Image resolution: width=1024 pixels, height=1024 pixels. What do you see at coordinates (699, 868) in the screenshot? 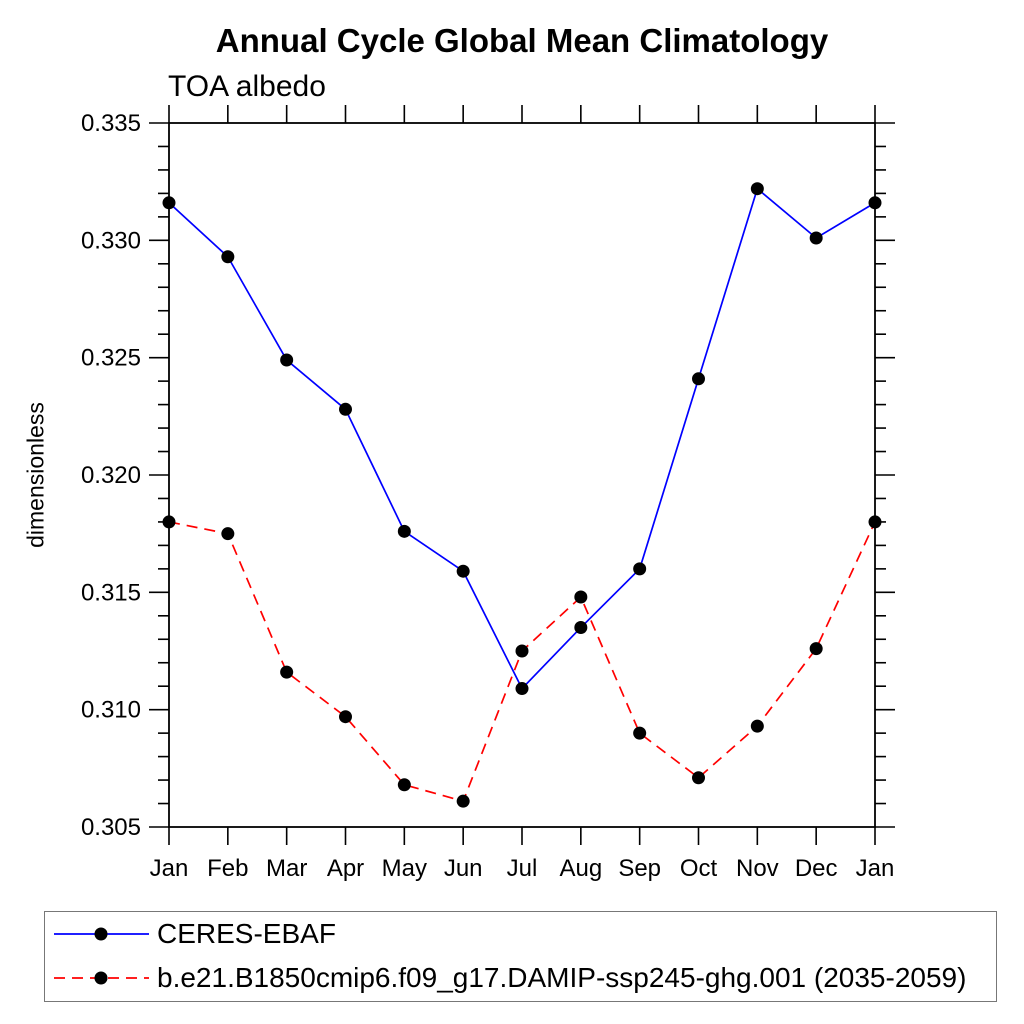
I see `x-tick-label: Oct` at bounding box center [699, 868].